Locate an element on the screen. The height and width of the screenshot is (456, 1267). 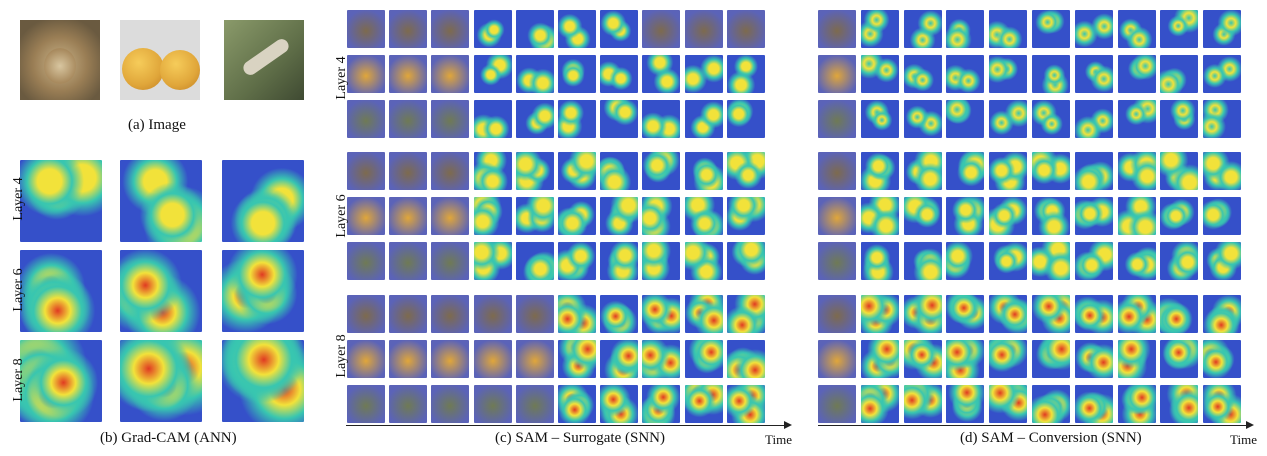
caption-b: (b) Grad-CAM (ANN) is located at coordinates (168, 438).